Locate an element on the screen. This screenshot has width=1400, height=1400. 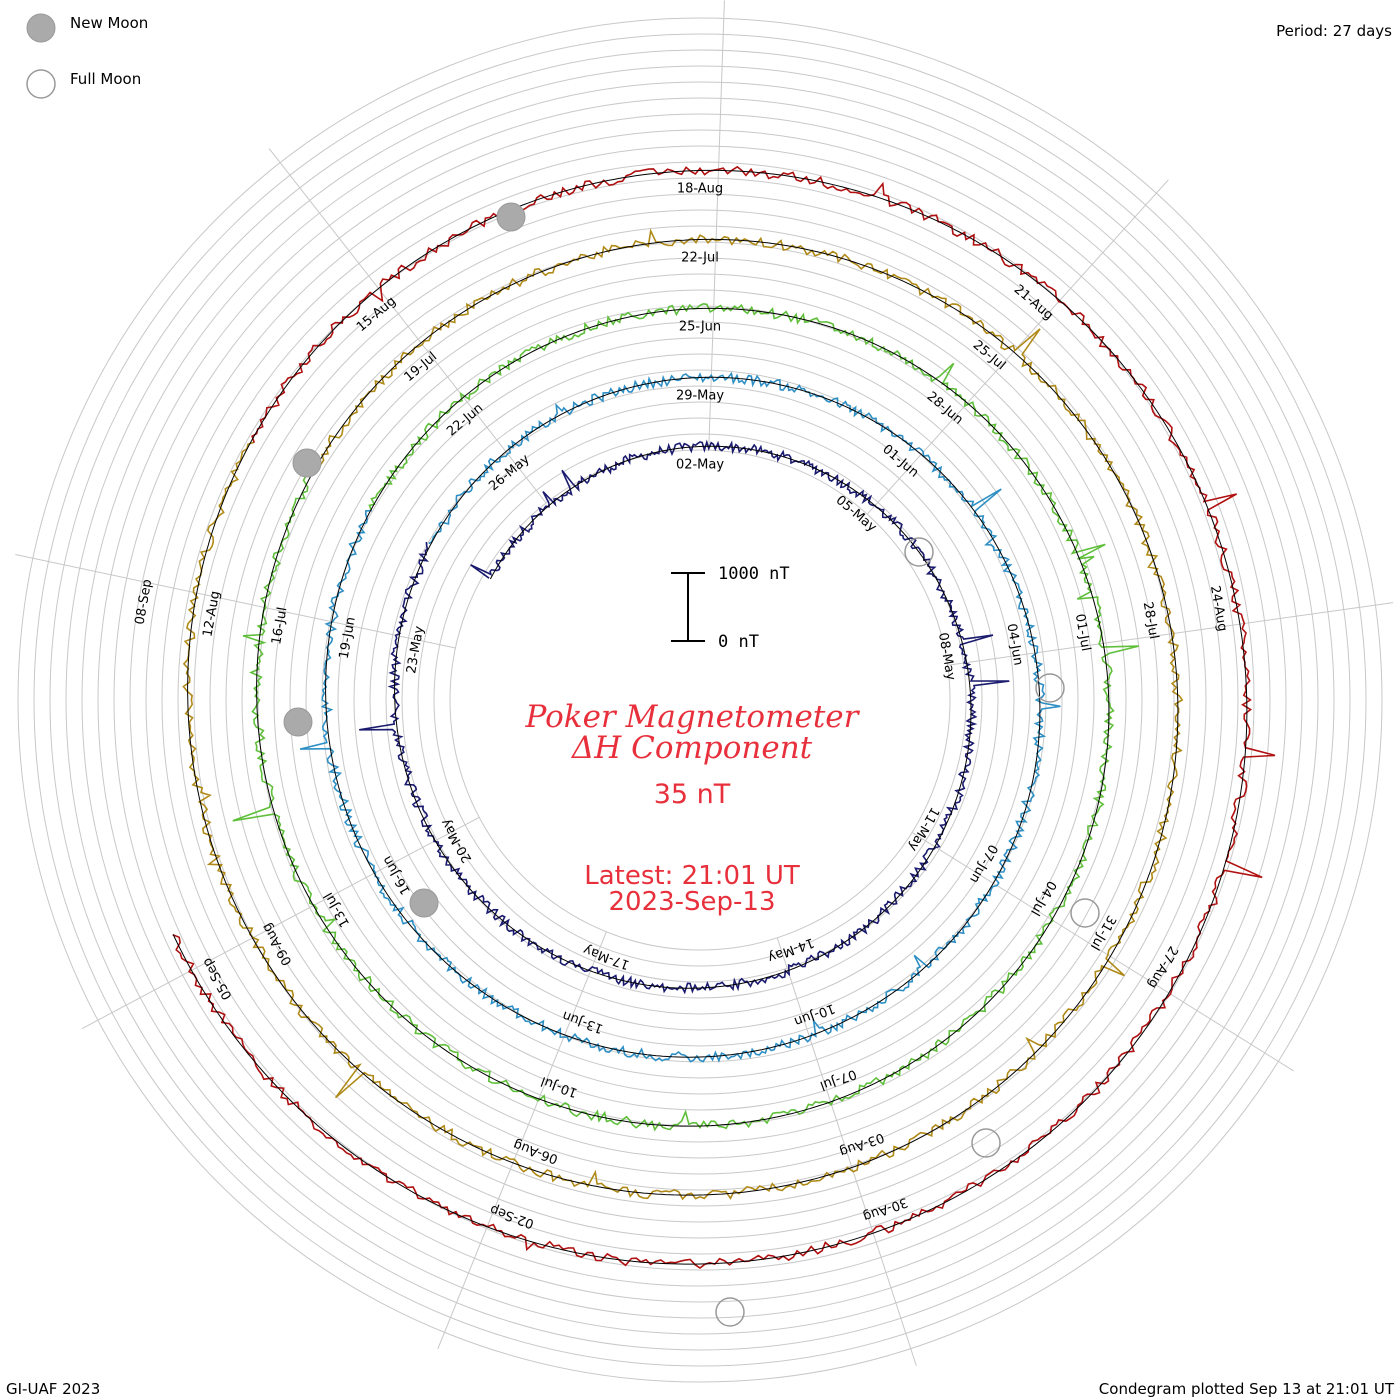
center-mask is located at coordinates (700, 700).